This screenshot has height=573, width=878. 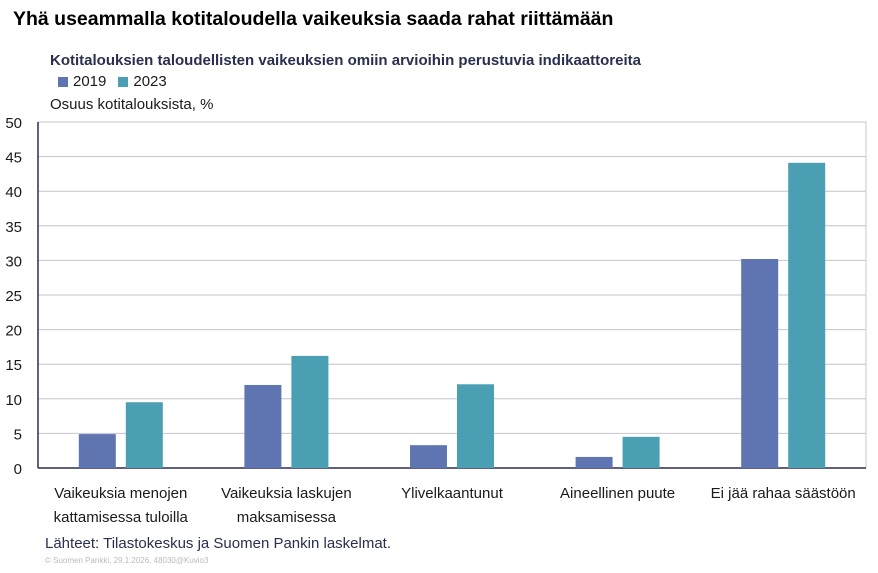 I want to click on legend-swatch-2023, so click(x=123, y=81).